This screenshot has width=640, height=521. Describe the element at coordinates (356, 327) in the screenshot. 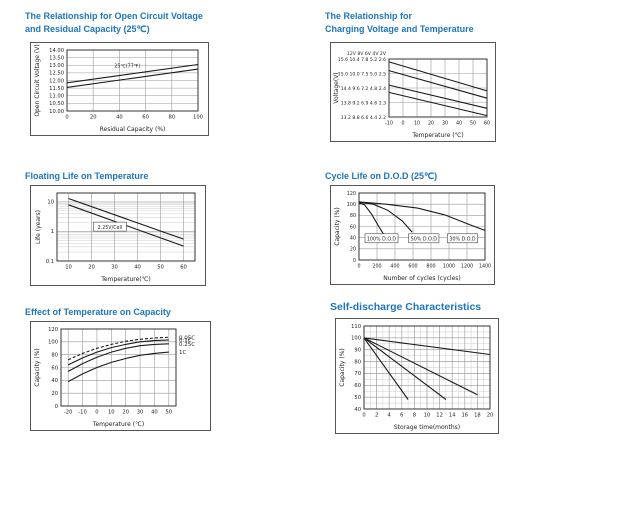

I see `svg-text: 110` at that location.